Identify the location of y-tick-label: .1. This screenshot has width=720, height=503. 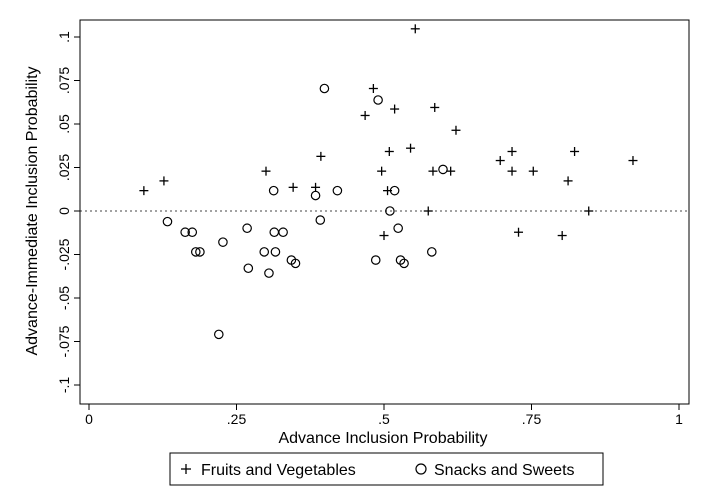
(64, 37).